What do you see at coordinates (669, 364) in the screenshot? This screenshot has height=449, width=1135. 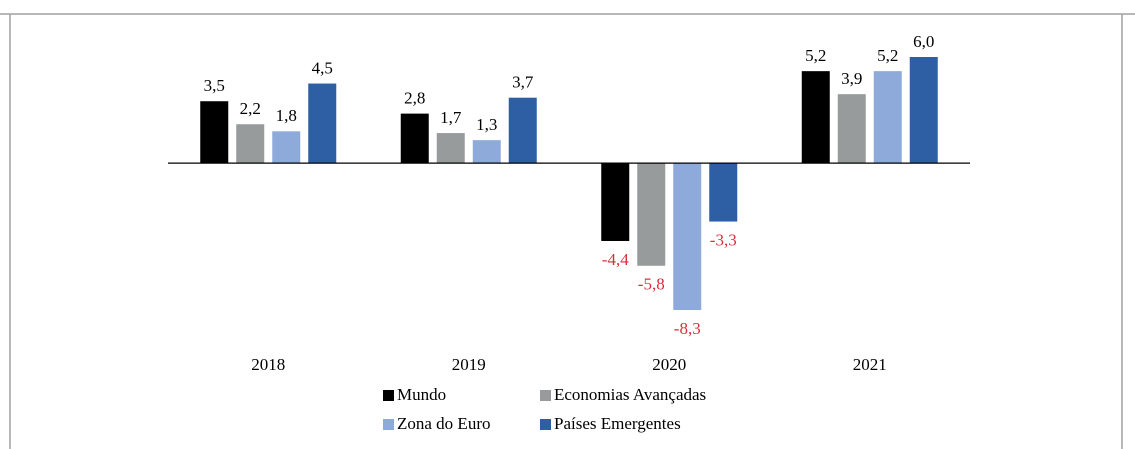 I see `x-tick-label: 2020` at bounding box center [669, 364].